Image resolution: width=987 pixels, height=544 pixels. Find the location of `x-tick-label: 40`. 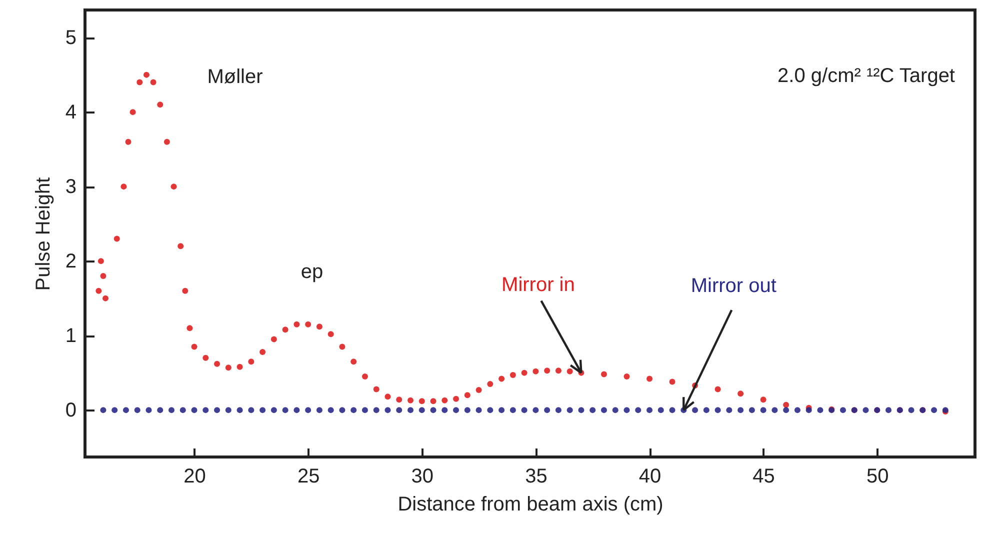

x-tick-label: 40 is located at coordinates (650, 477).